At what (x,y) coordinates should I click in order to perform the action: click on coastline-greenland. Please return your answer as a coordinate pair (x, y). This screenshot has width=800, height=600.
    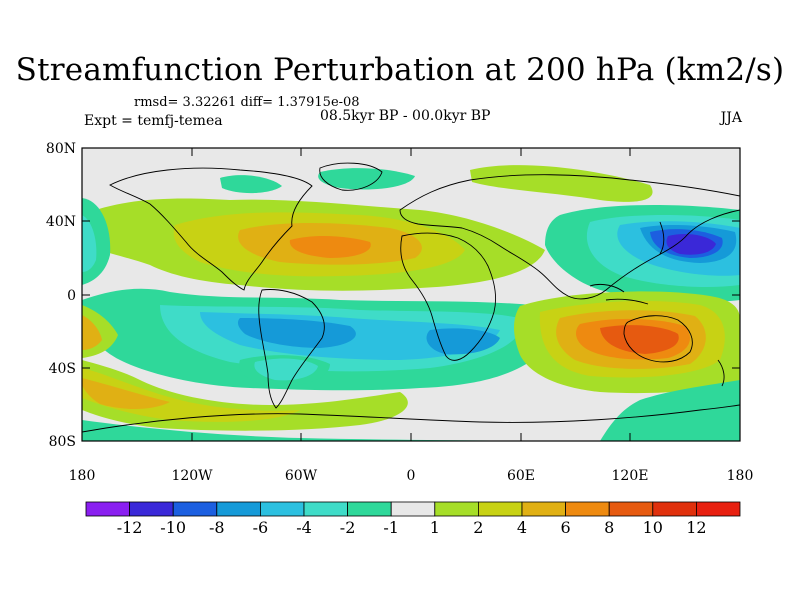
    Looking at the image, I should click on (351, 176).